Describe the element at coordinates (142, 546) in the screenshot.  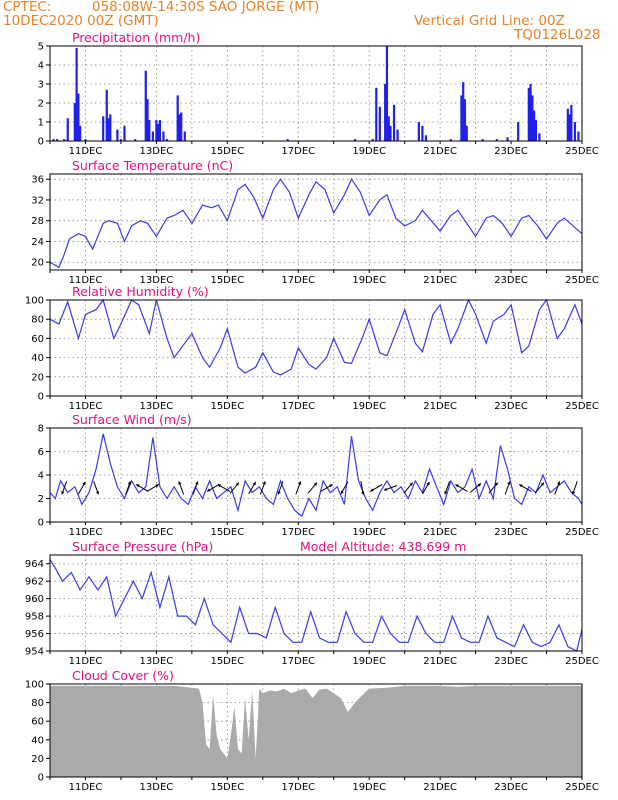
I see `panel-title: Surface Pressure (hPa)` at that location.